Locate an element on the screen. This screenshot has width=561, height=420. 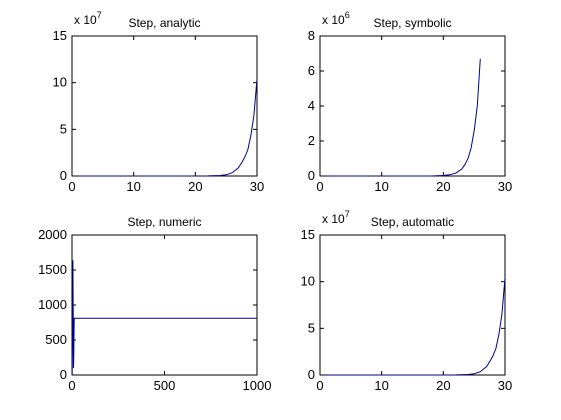
subplot-title: Step, symbolic is located at coordinates (412, 23).